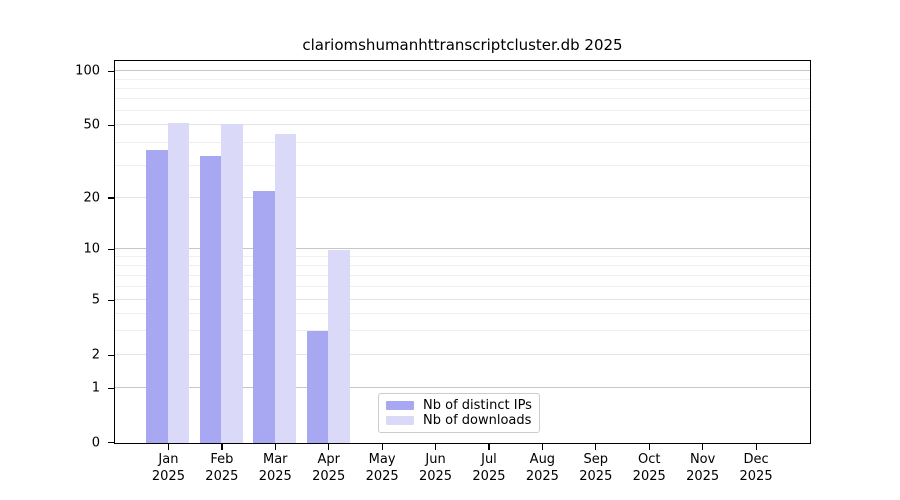  I want to click on x-tick-label-jun: Jun 2025, so click(436, 468).